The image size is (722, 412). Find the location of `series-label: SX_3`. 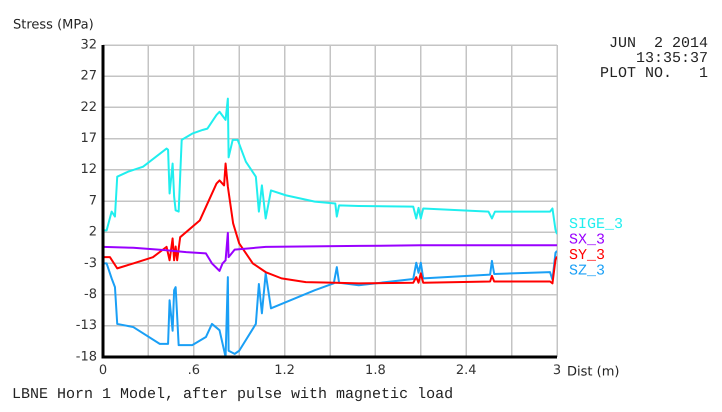

series-label: SX_3 is located at coordinates (587, 239).